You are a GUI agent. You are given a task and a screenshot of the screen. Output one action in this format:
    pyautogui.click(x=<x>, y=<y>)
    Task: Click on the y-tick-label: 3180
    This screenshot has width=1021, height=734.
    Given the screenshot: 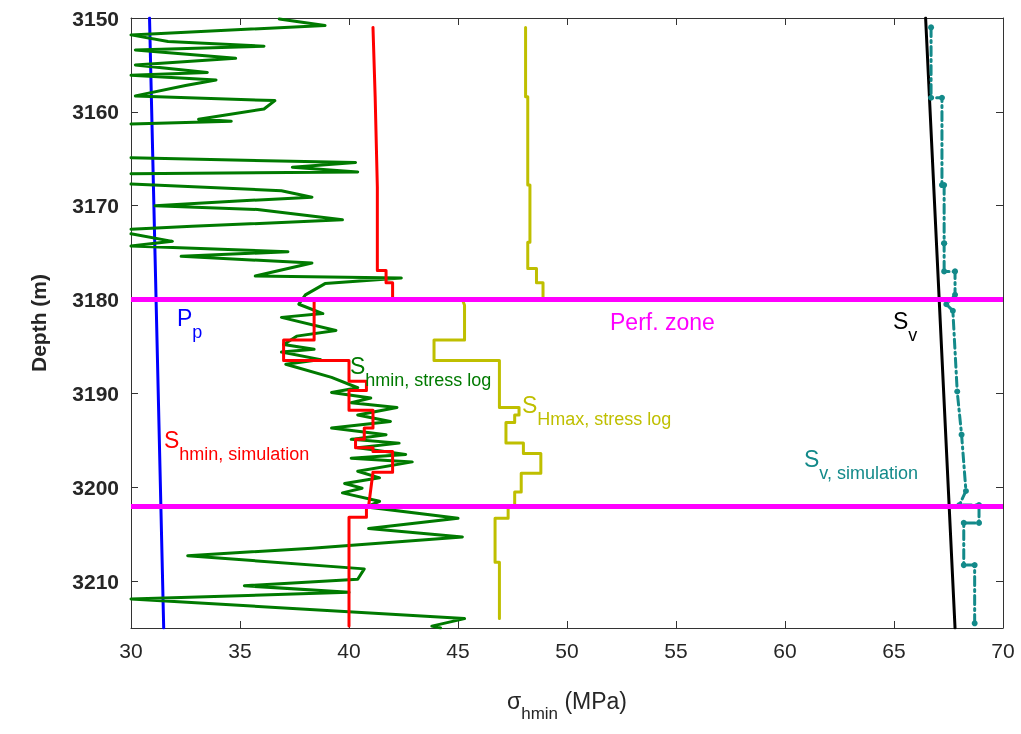 What is the action you would take?
    pyautogui.click(x=95, y=300)
    